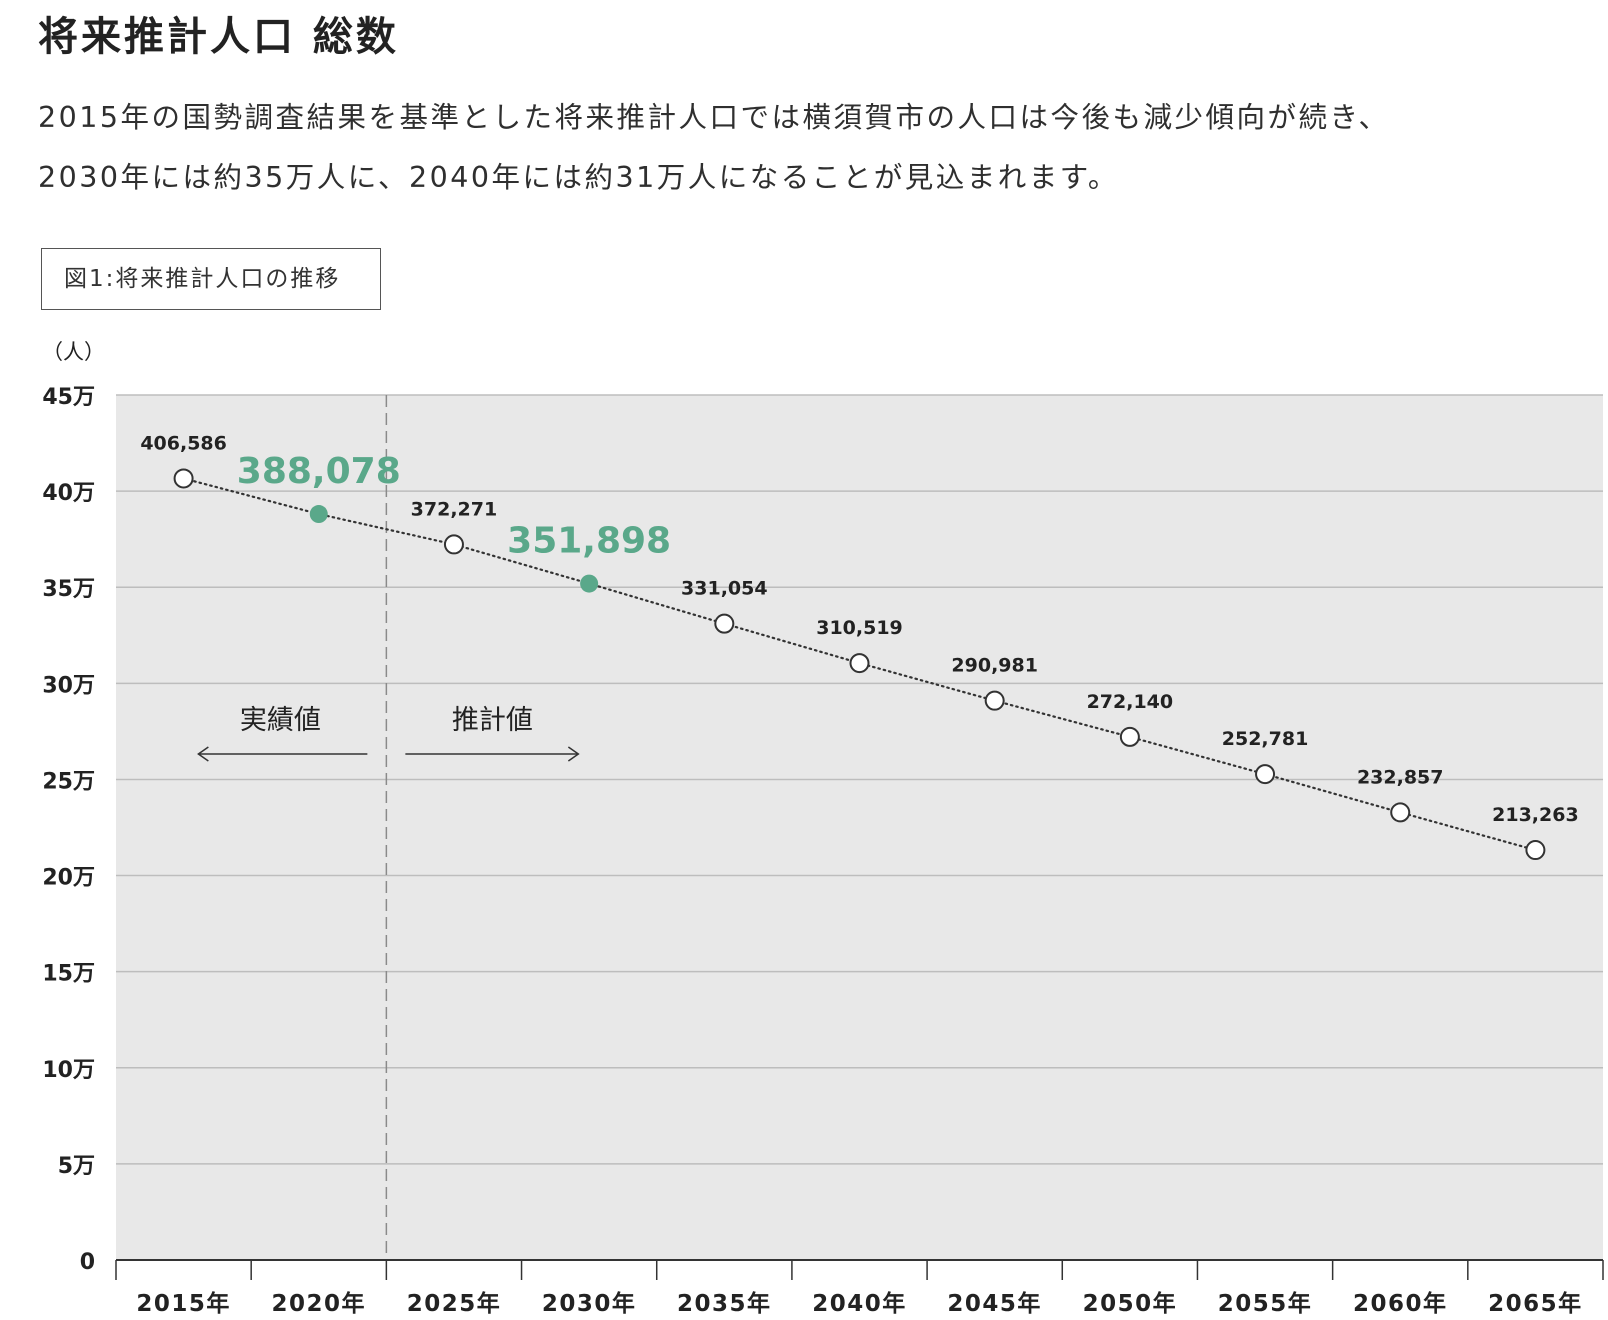 The width and height of the screenshot is (1608, 1320). Describe the element at coordinates (573, 754) in the screenshot. I see `right-arrow-head-icon` at that location.